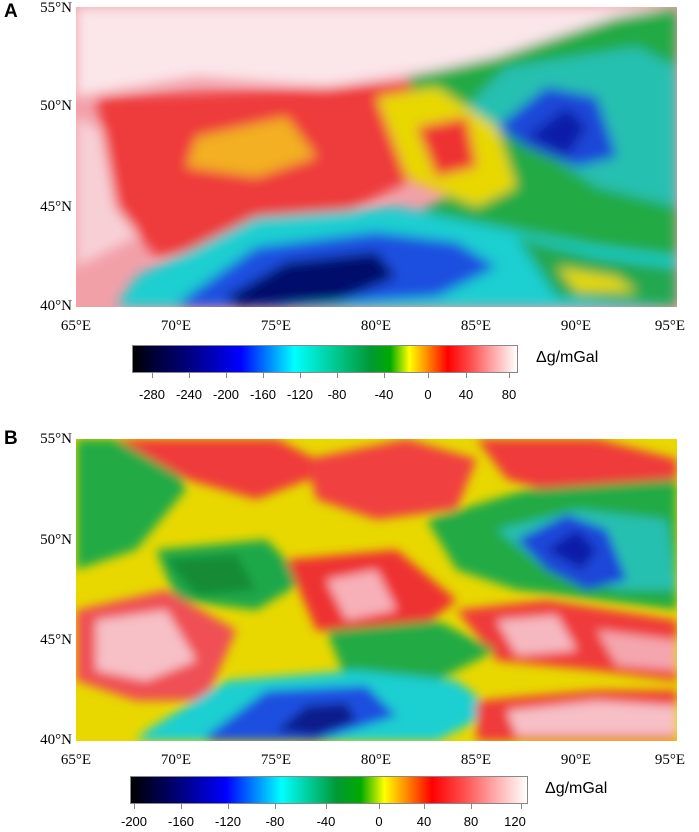 The width and height of the screenshot is (699, 832). I want to click on colorbar-b-unit: Δg/mGal, so click(576, 788).